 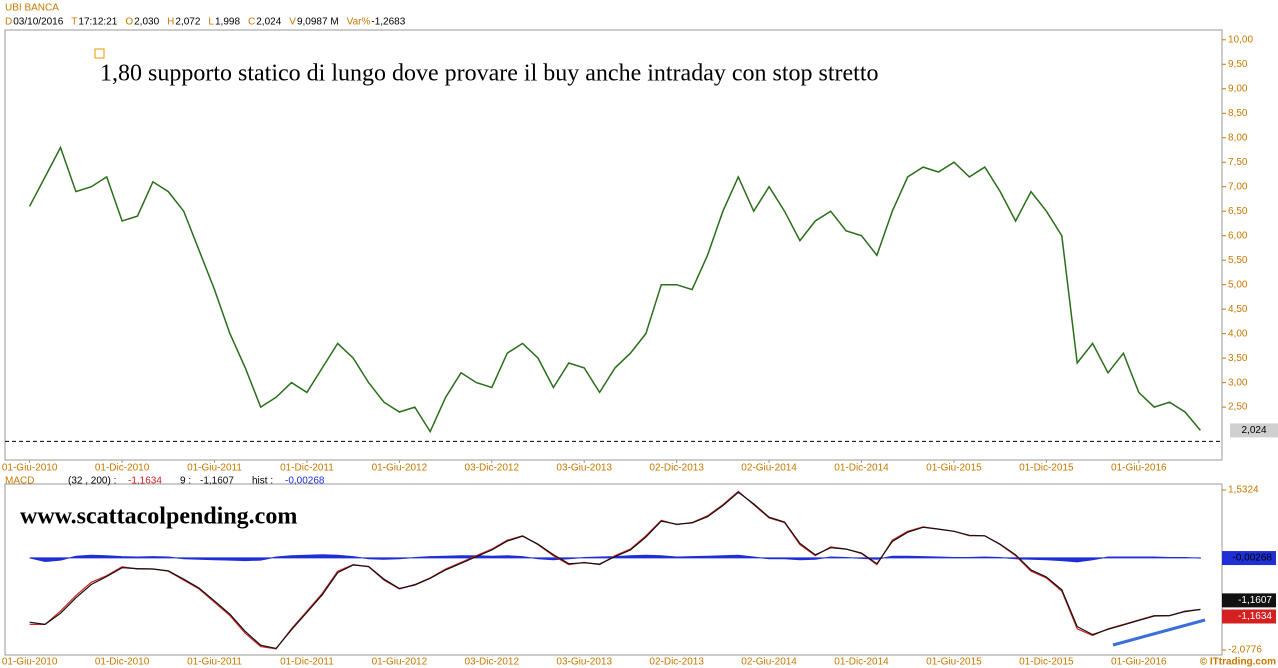 I want to click on field-key: H, so click(x=170, y=22).